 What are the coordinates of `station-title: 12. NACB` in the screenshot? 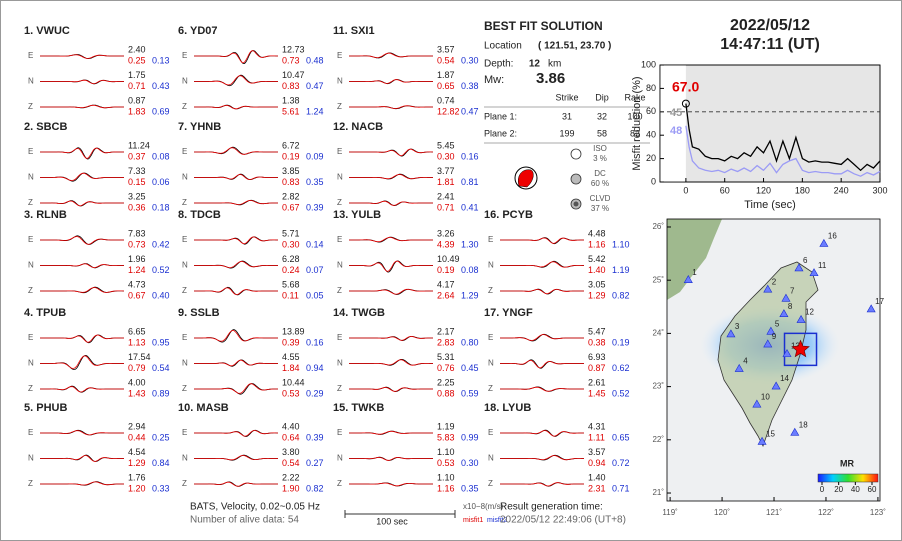 It's located at (358, 127).